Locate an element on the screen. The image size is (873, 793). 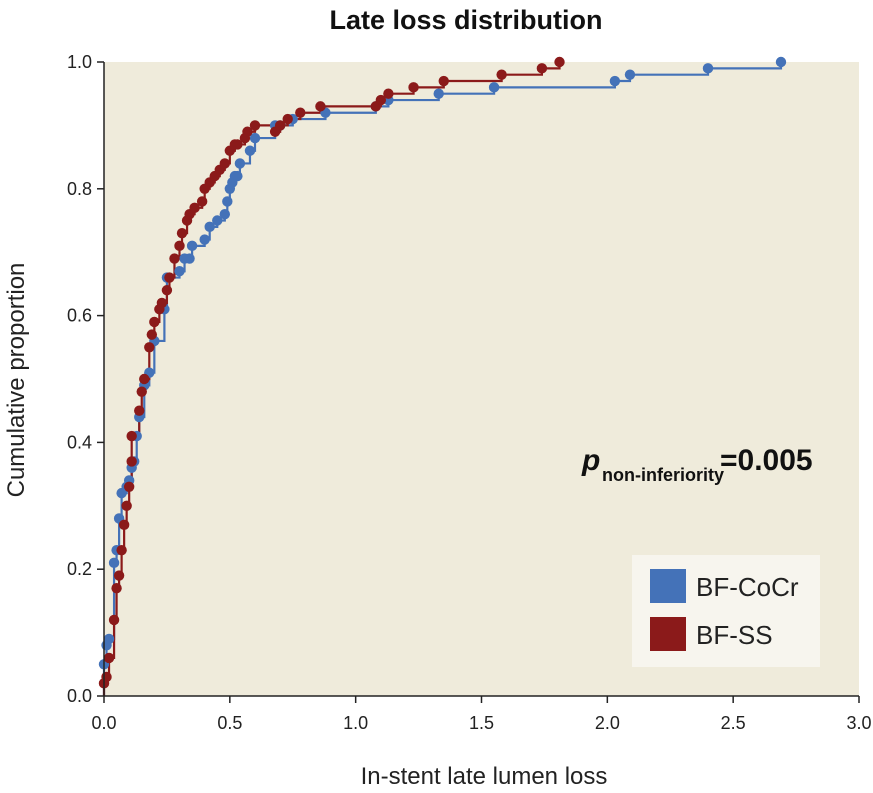
chart-title: Late loss distribution is located at coordinates (465, 20).